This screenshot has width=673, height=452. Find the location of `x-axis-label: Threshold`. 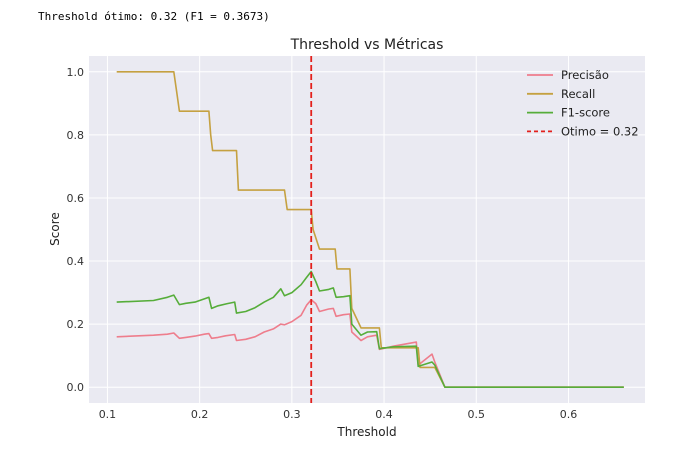

x-axis-label: Threshold is located at coordinates (366, 432).